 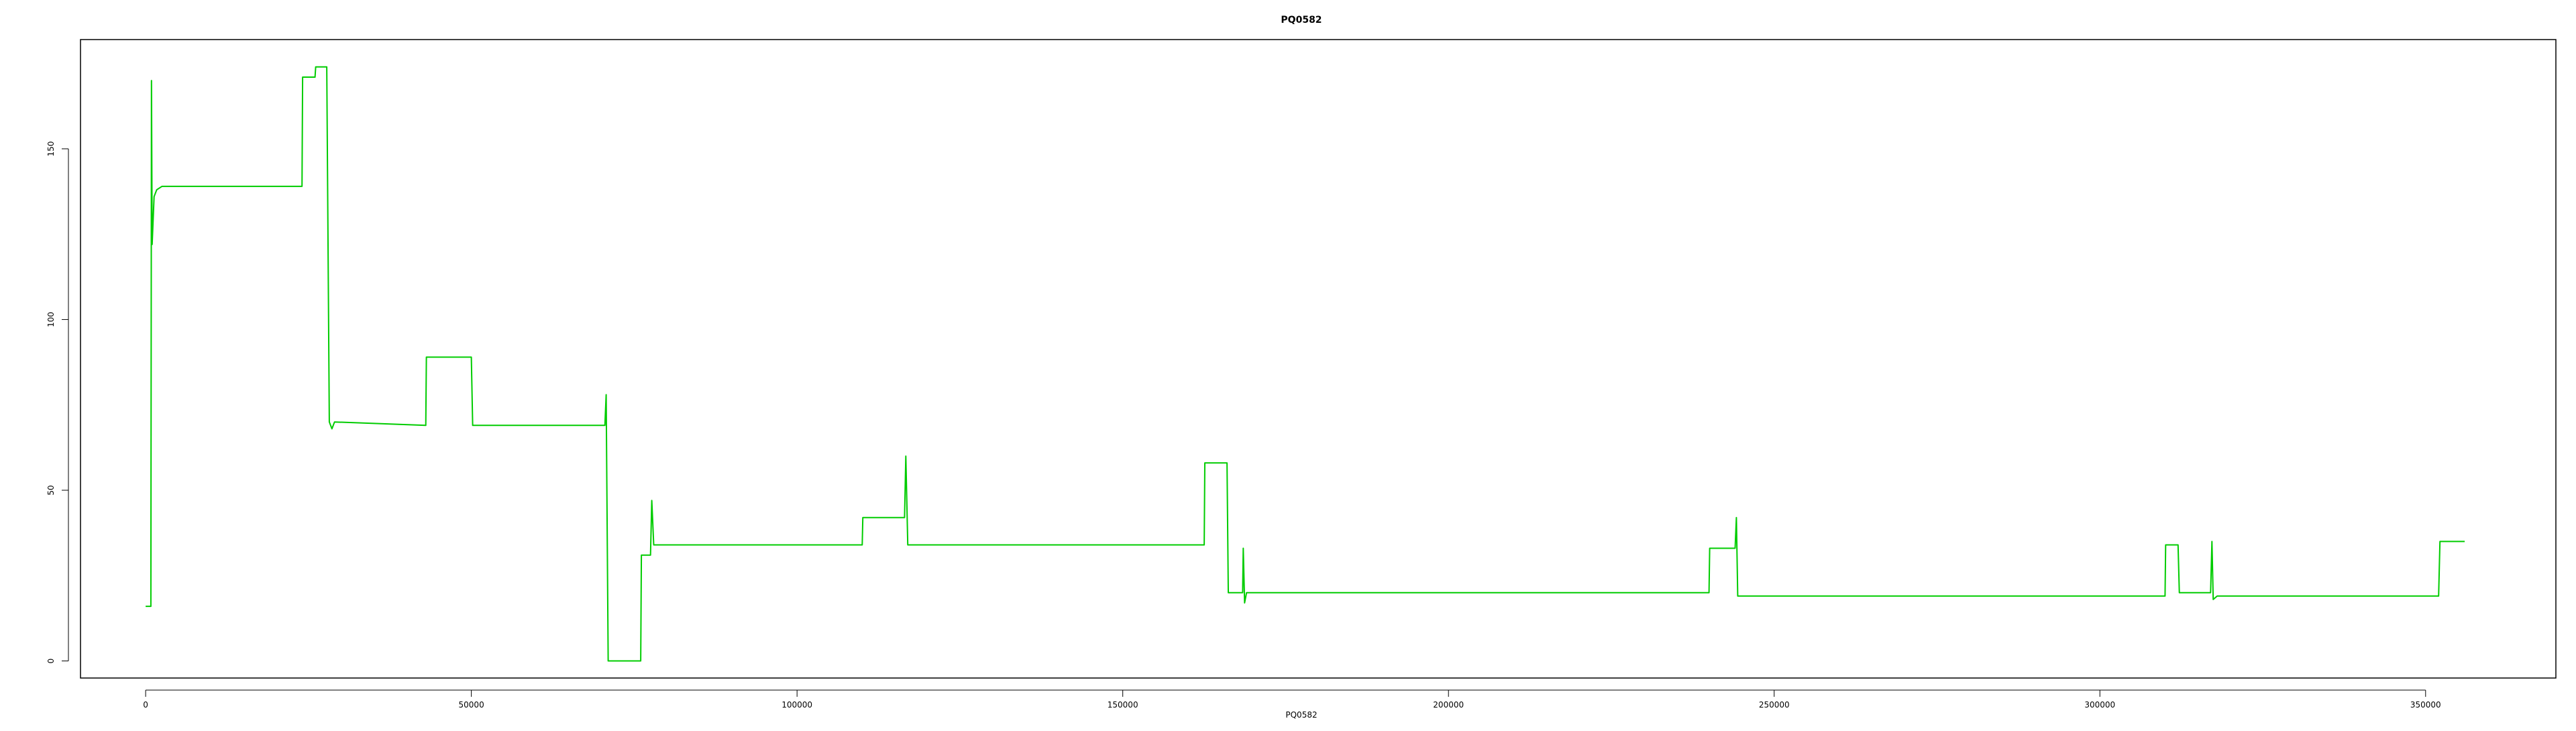 I want to click on x-tick-label: 200000, so click(x=1448, y=705).